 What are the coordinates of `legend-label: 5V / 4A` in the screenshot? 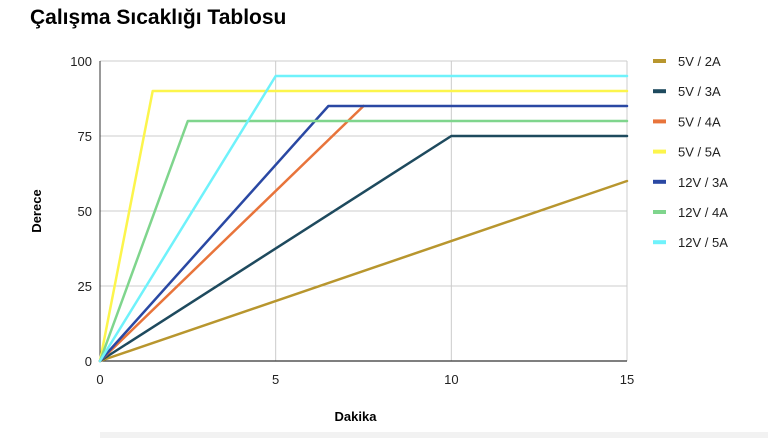 It's located at (699, 121).